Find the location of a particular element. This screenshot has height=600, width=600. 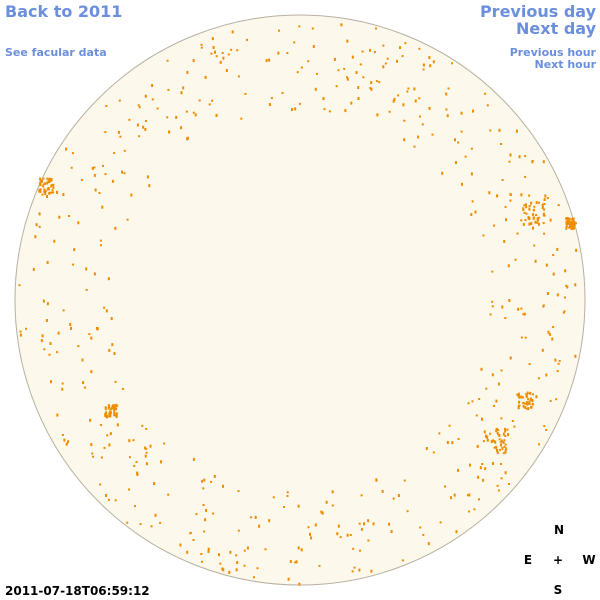

next-day-link: Next day is located at coordinates (556, 28).